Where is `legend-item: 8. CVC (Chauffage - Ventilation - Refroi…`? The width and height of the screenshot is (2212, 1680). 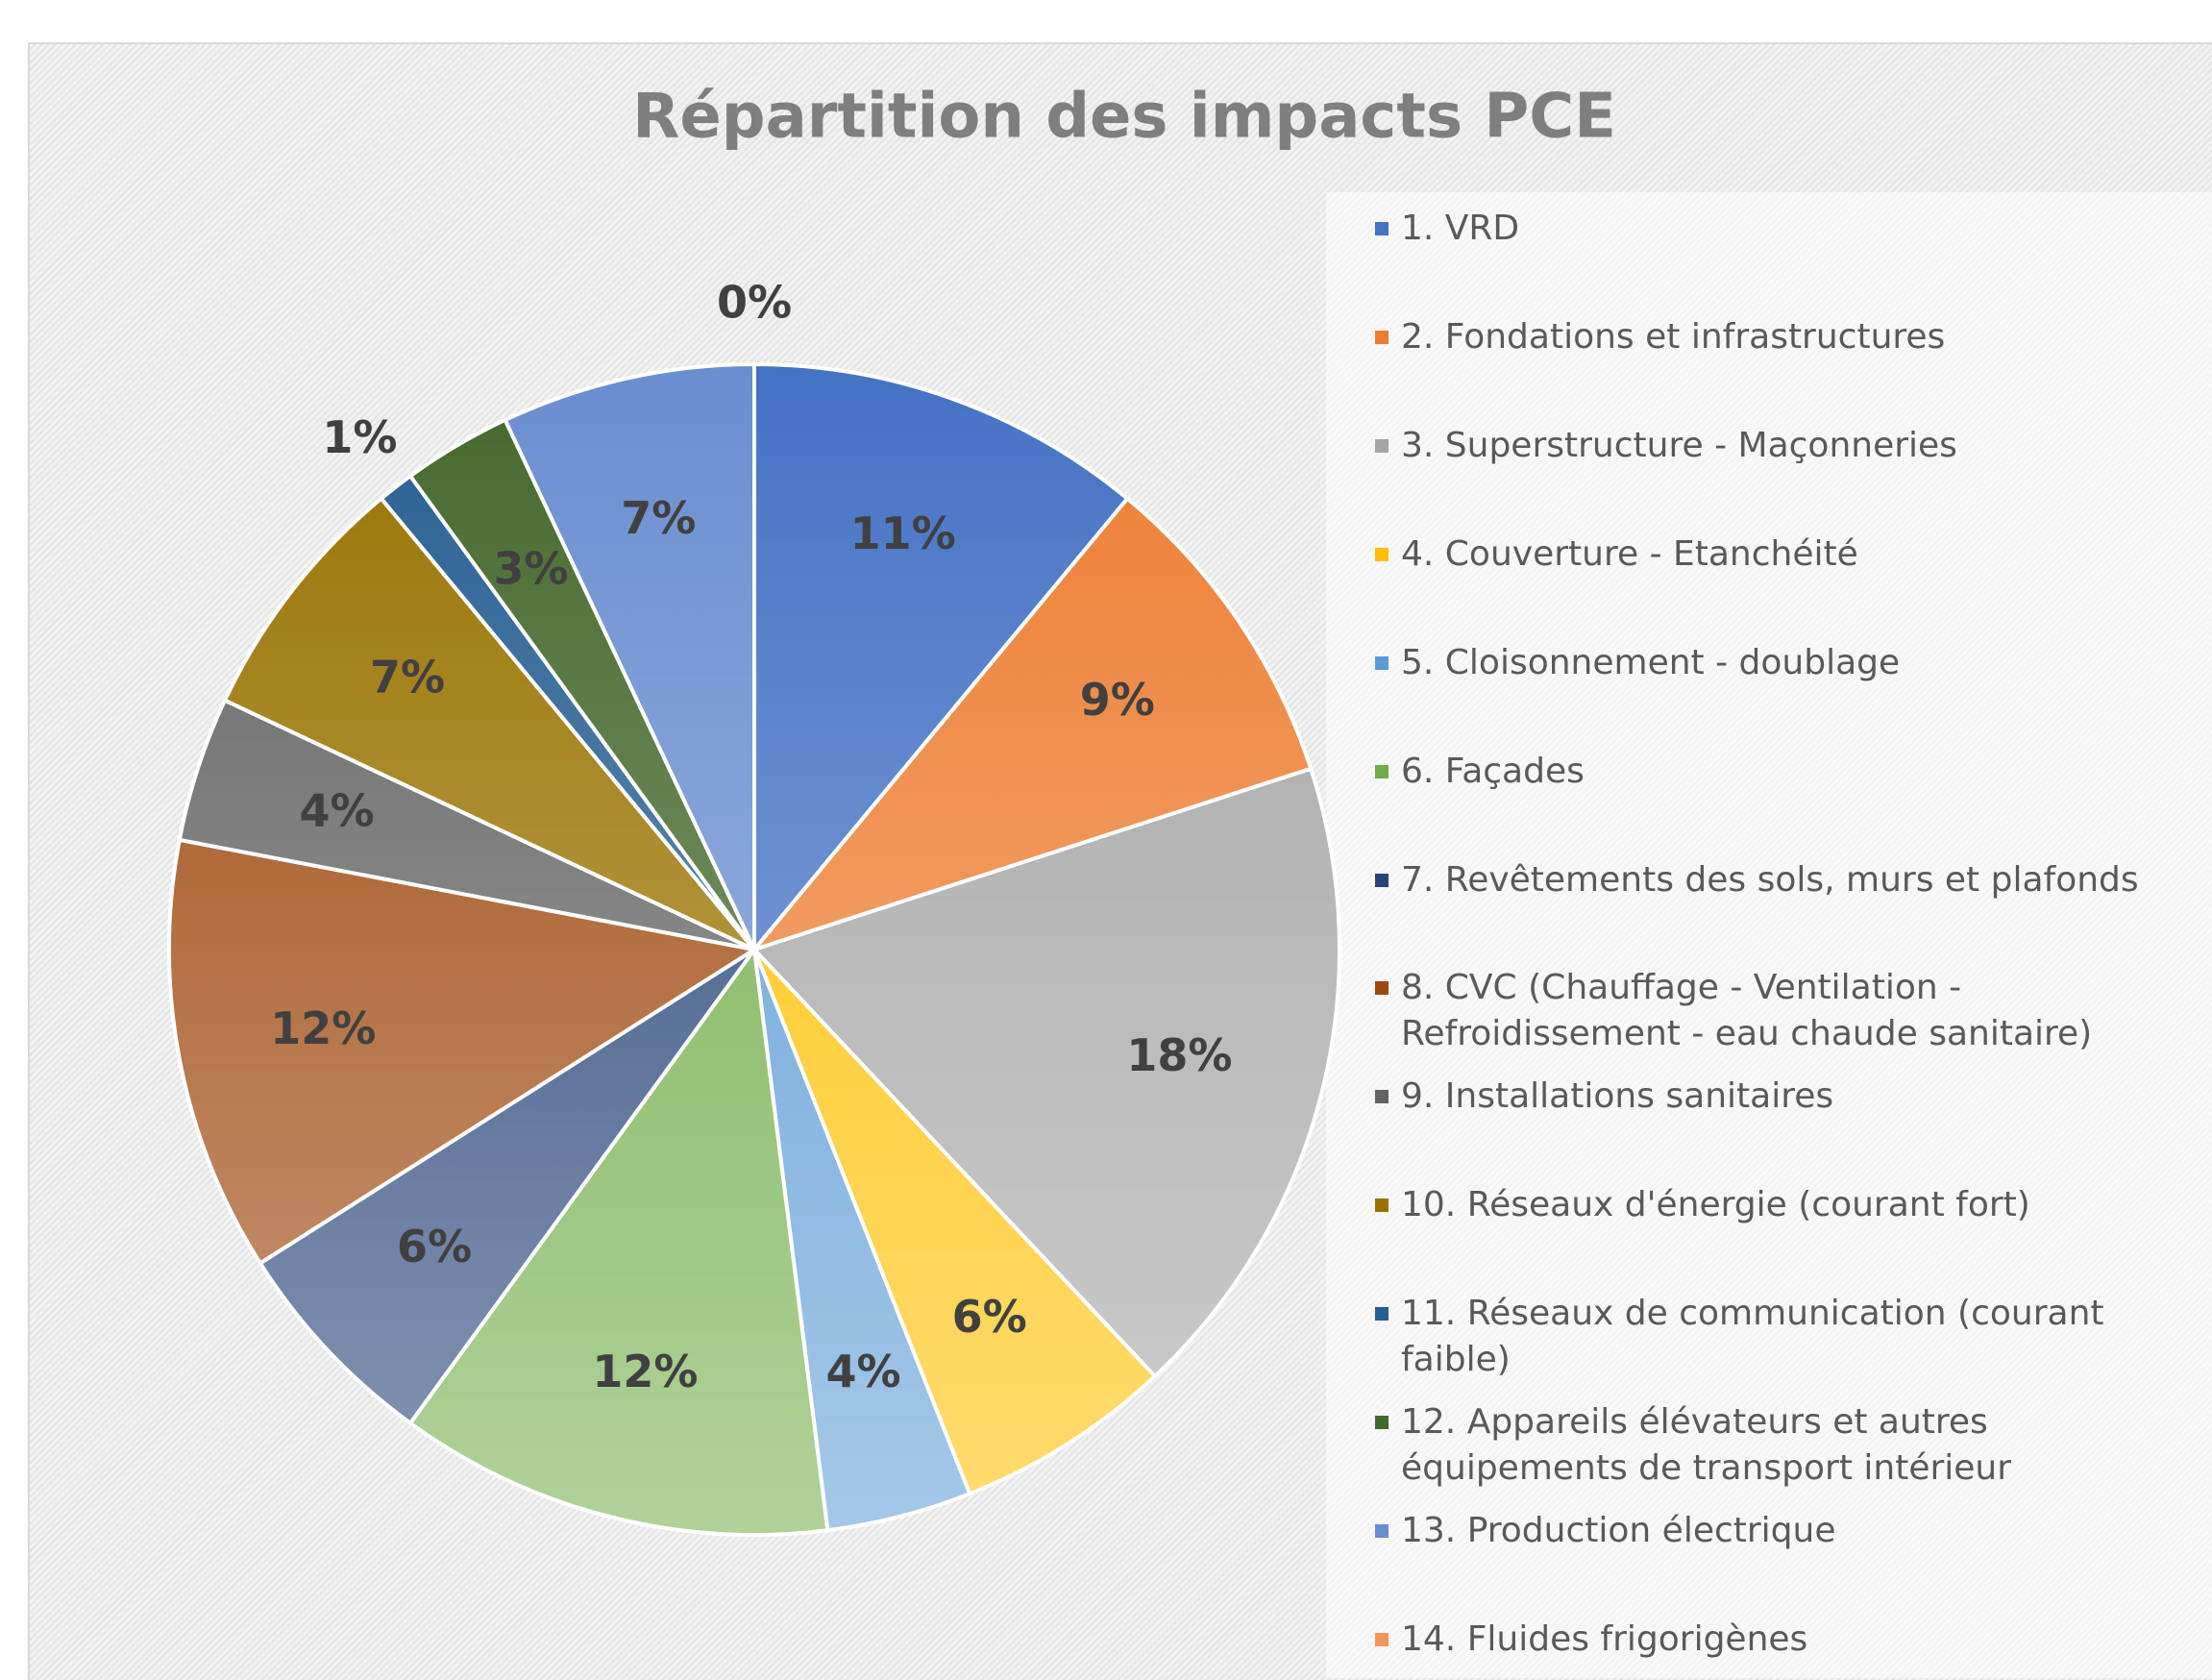
legend-item: 8. CVC (Chauffage - Ventilation - Refroi… is located at coordinates (1783, 1011).